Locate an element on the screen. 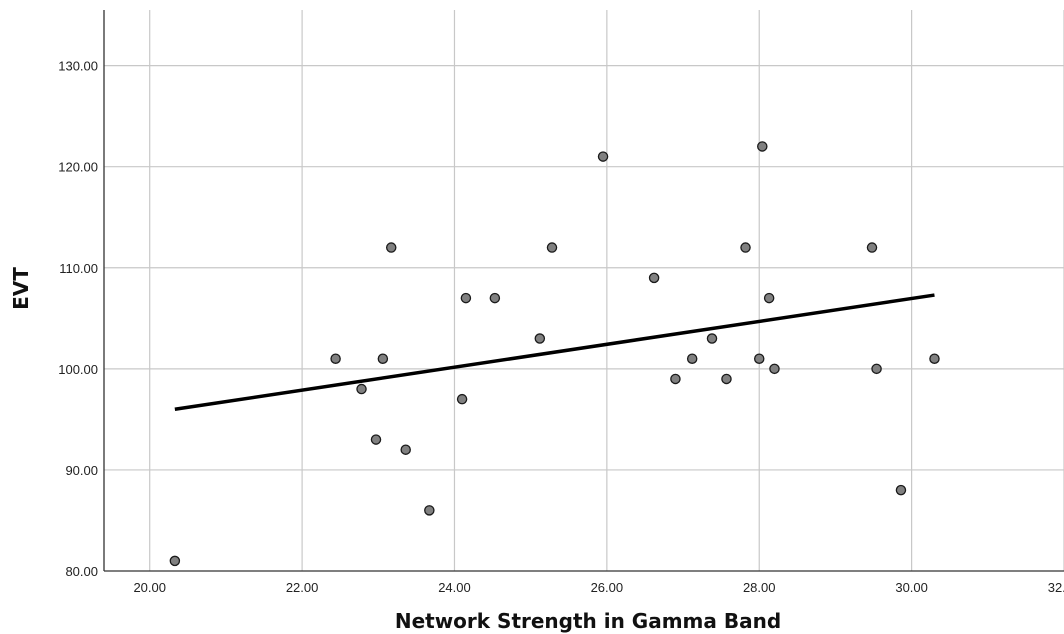  y-tick-label: 110.00 is located at coordinates (78, 268).